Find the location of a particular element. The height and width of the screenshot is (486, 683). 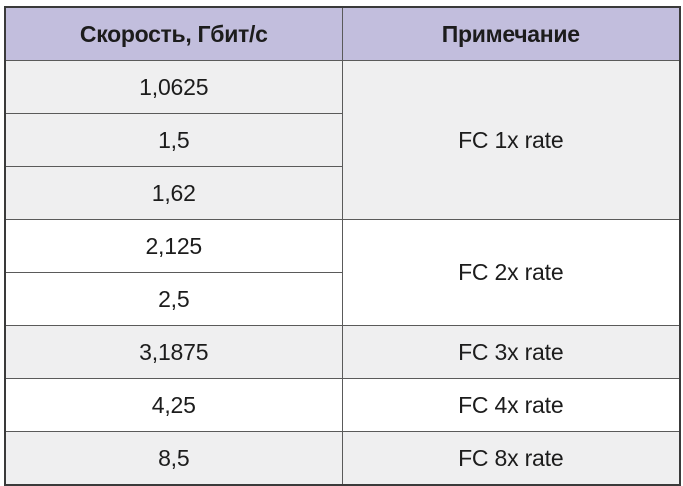

table-row: 8,5 FC 8x rate is located at coordinates (342, 458).